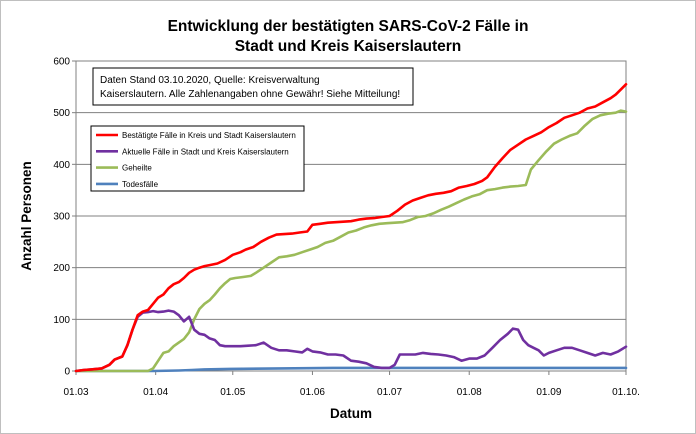 The height and width of the screenshot is (434, 696). Describe the element at coordinates (26, 216) in the screenshot. I see `y-axis-title: Anzahl Personen` at that location.